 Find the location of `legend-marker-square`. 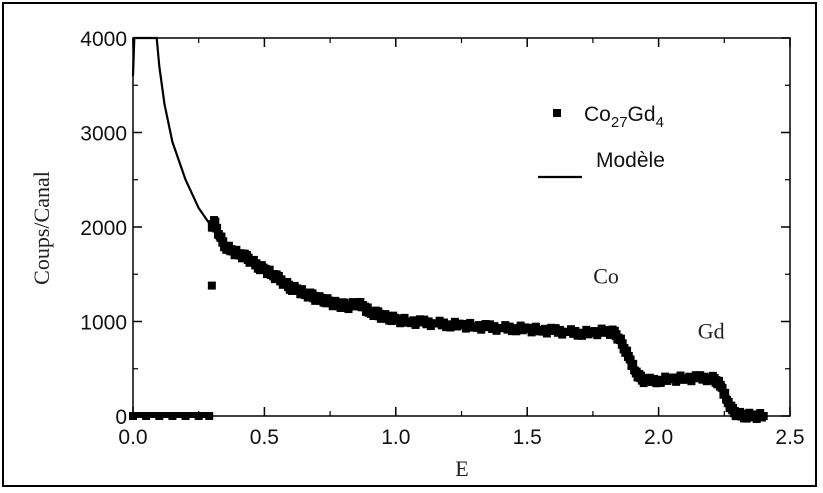

legend-marker-square is located at coordinates (557, 113).